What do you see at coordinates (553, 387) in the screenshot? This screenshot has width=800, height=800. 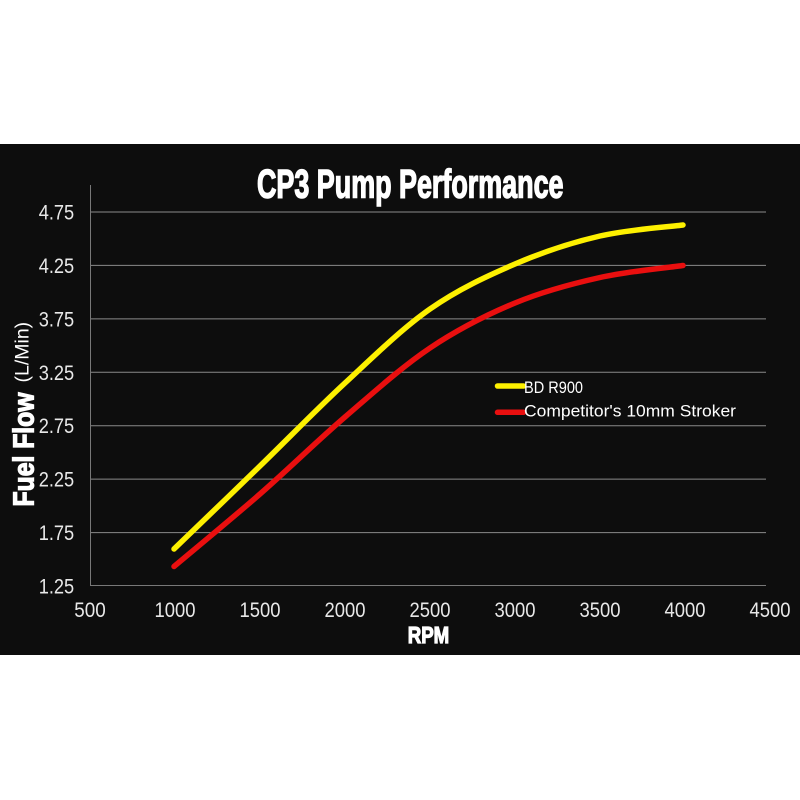 I see `svg-text: BD R900` at bounding box center [553, 387].